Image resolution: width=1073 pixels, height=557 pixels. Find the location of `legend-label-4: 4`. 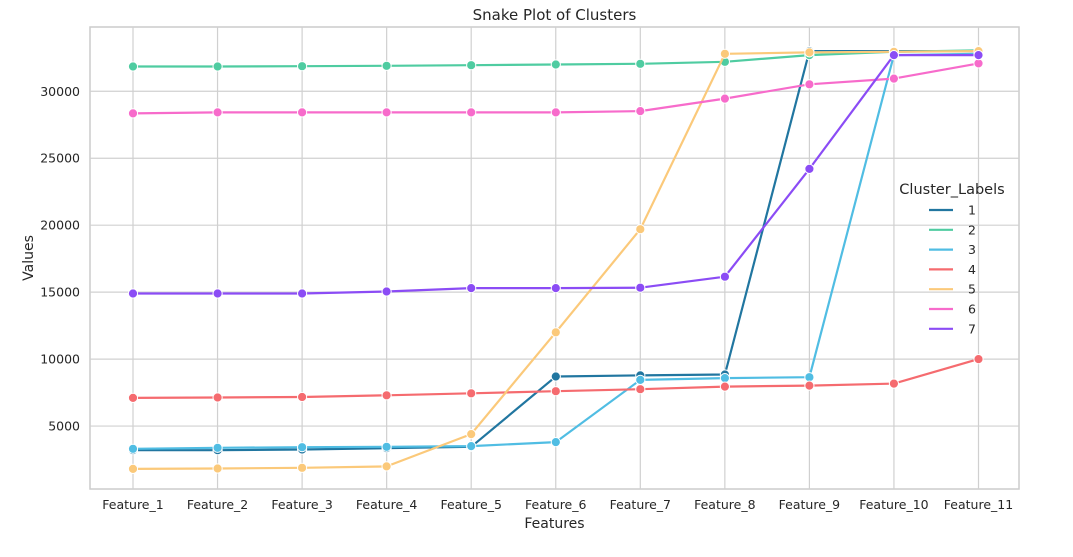

legend-label-4: 4 is located at coordinates (972, 269).